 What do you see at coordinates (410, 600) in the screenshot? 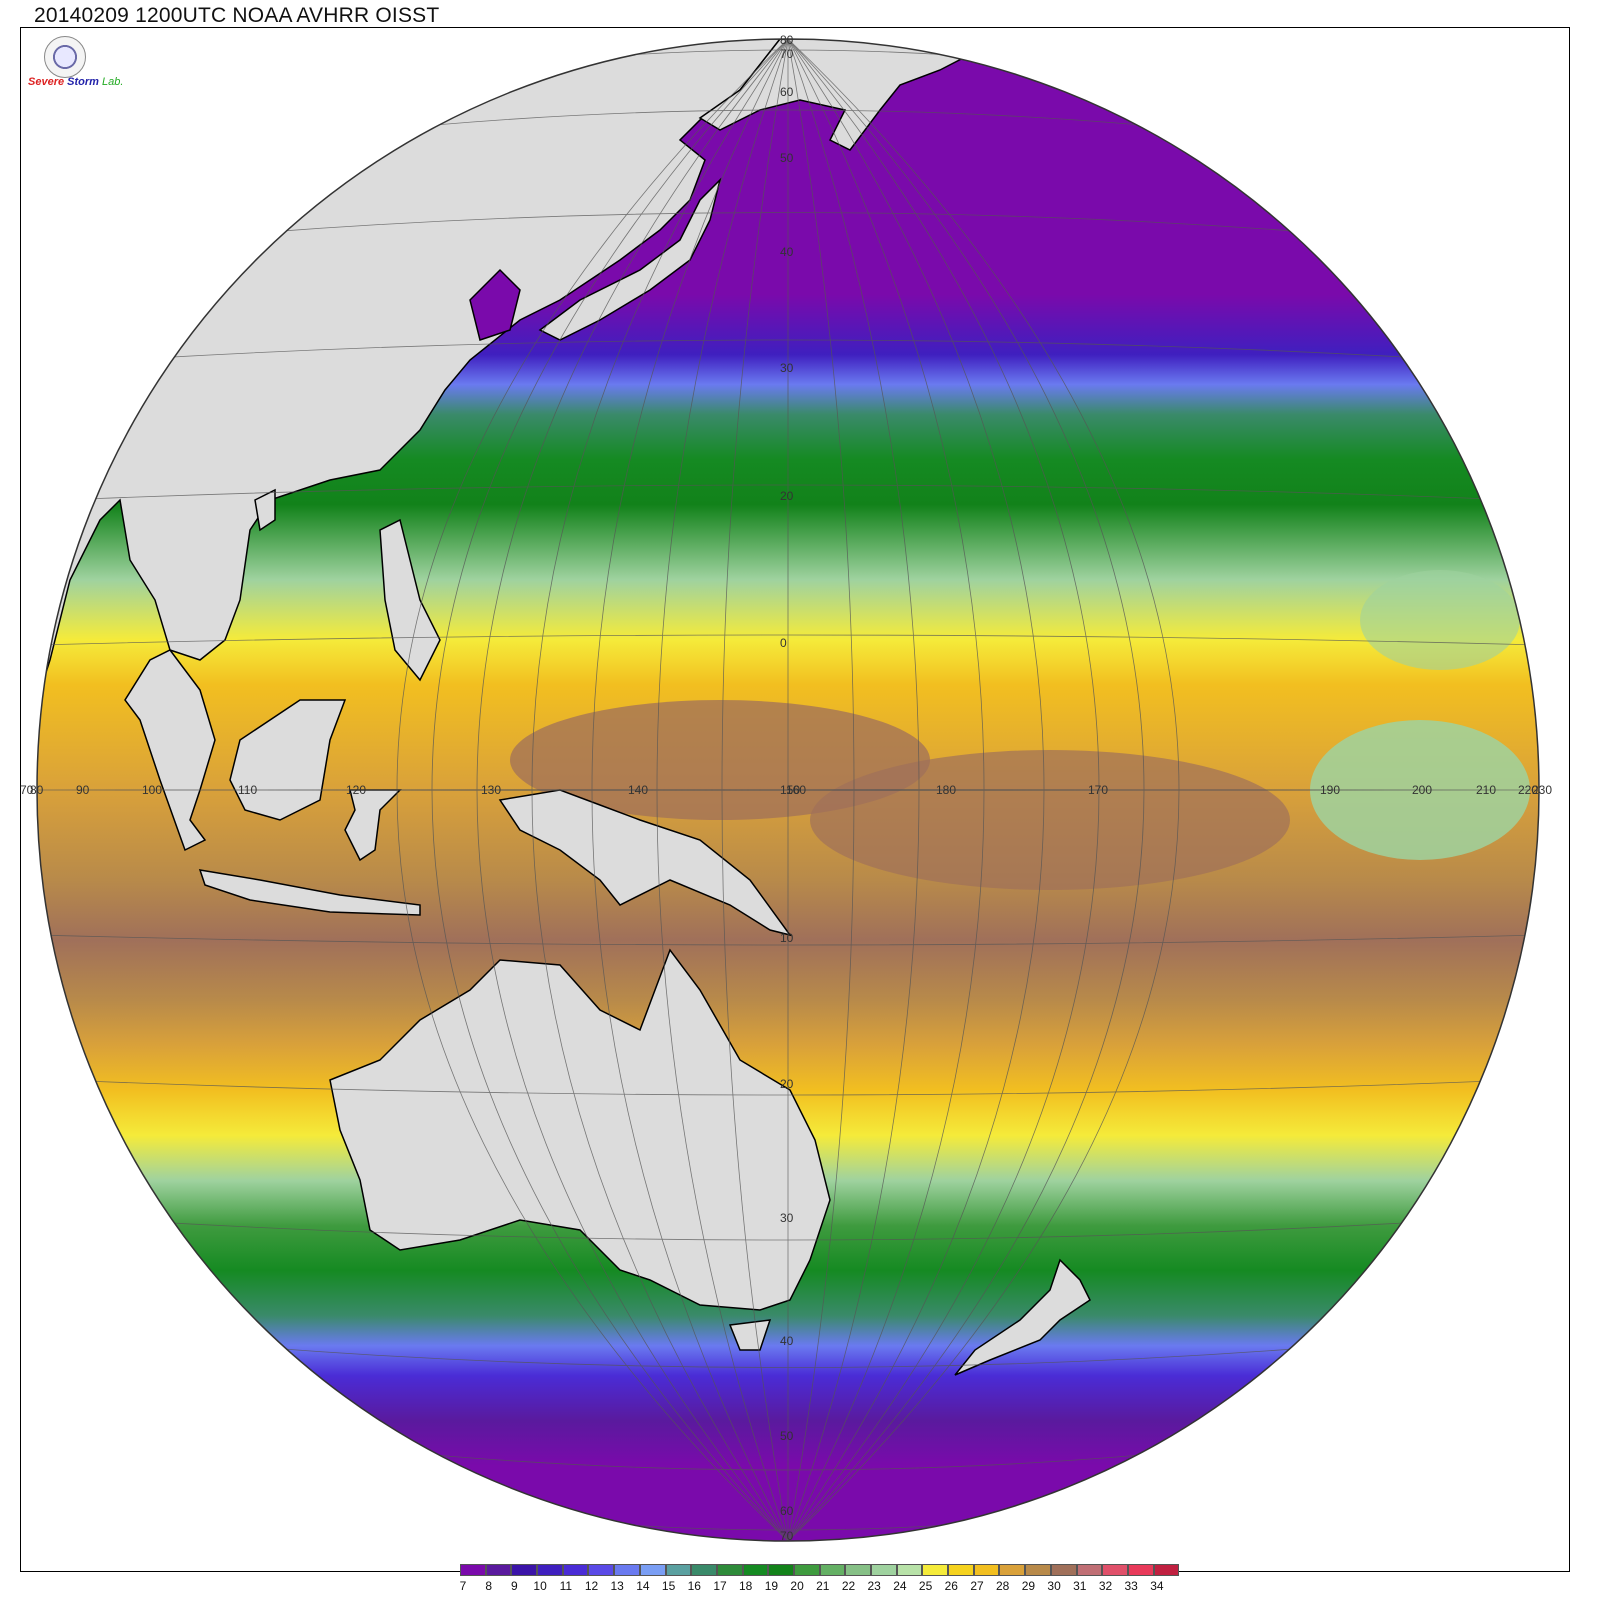
I see `land-philippines` at bounding box center [410, 600].